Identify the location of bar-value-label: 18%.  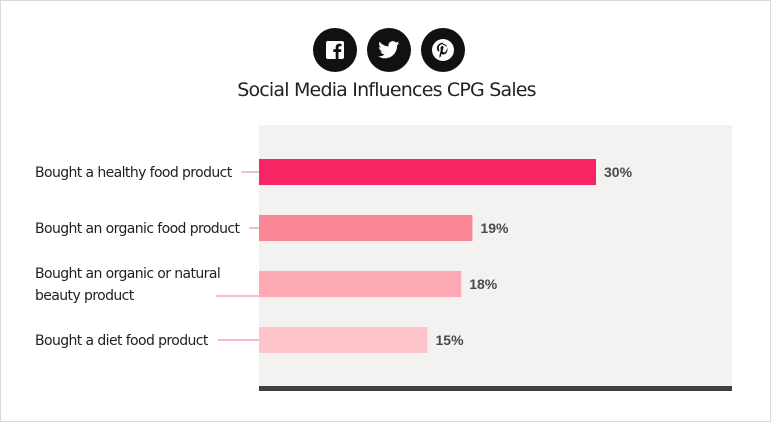
(483, 284).